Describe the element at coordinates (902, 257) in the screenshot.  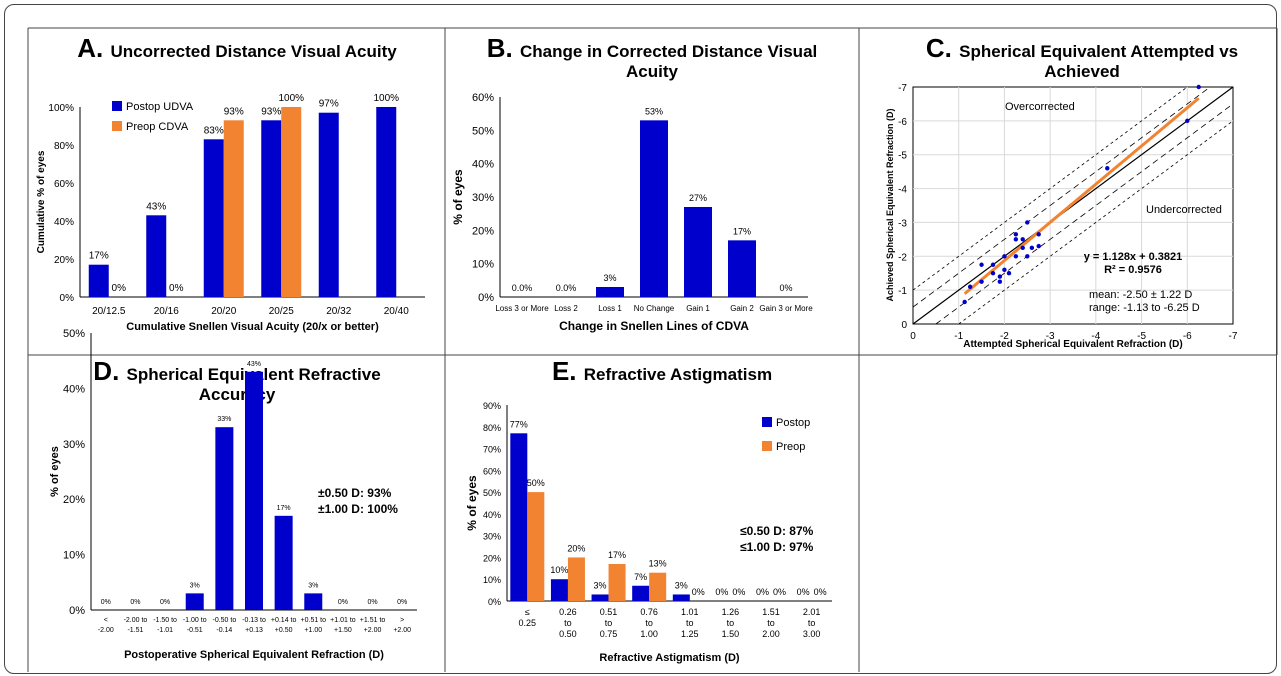
I see `y-tick-label: -2` at that location.